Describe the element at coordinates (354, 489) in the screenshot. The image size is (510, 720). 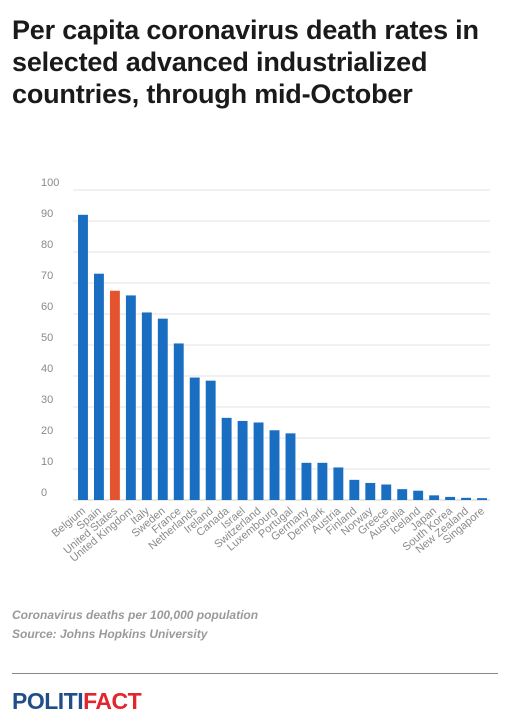
I see `bar-finland` at that location.